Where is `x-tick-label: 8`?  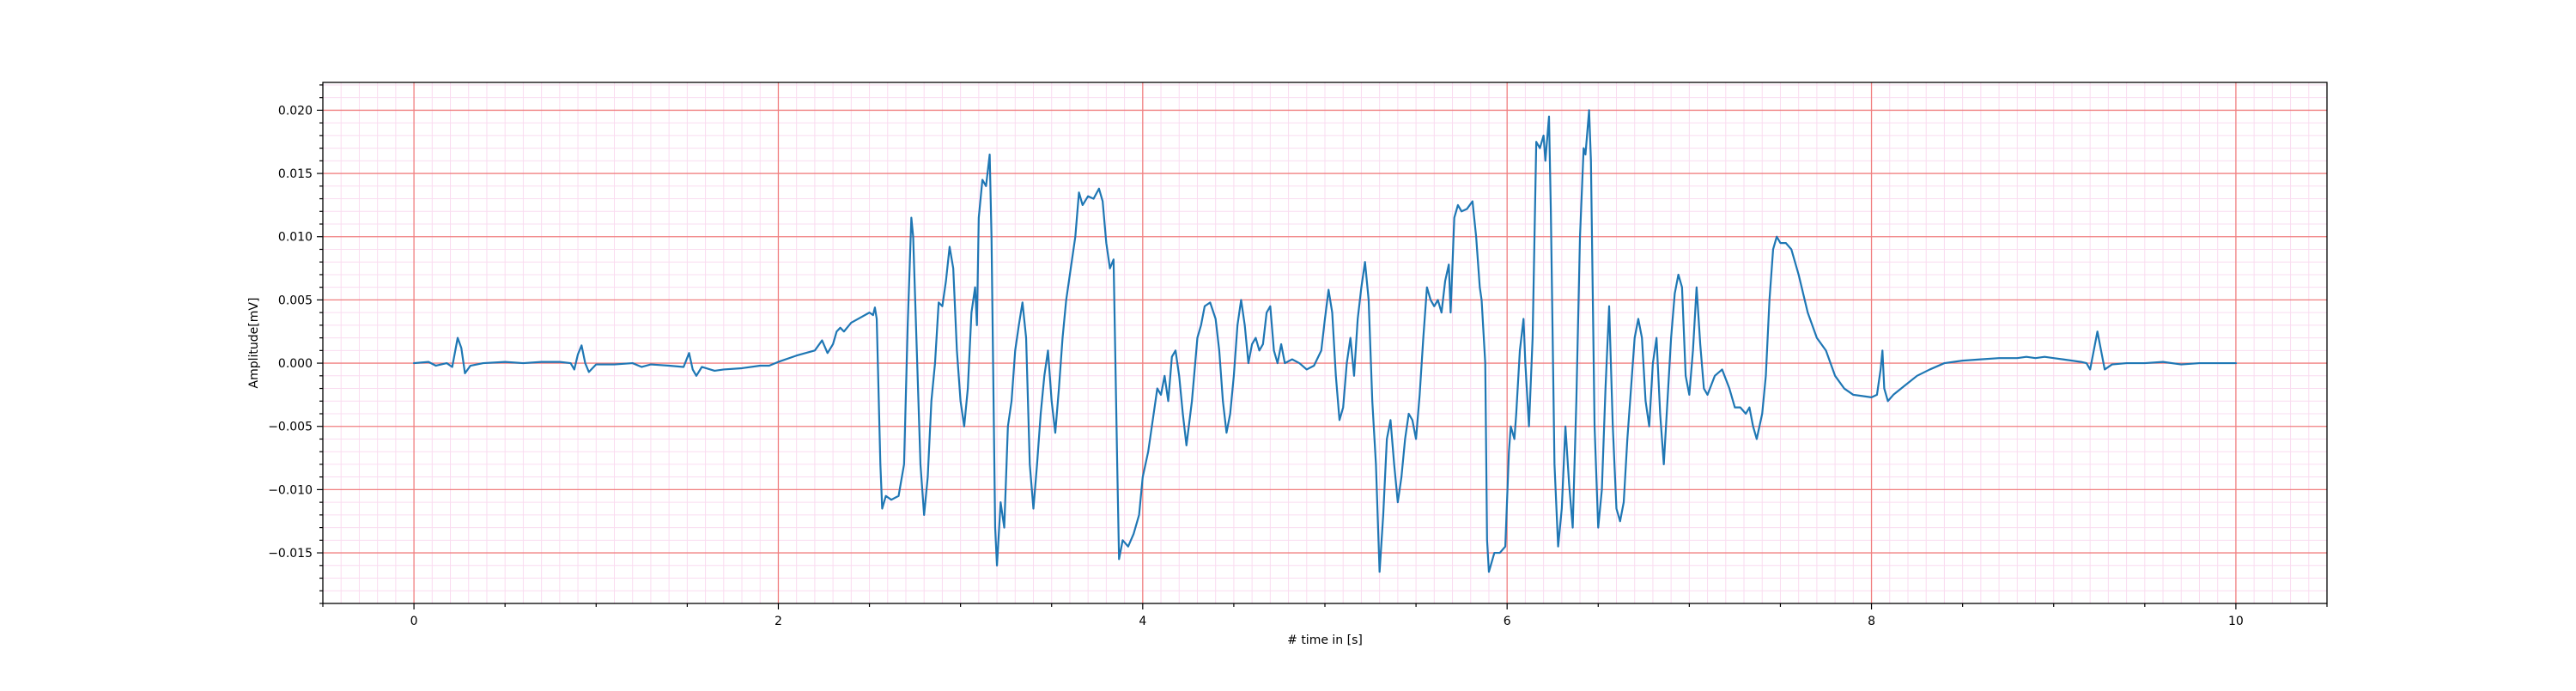 x-tick-label: 8 is located at coordinates (1872, 621).